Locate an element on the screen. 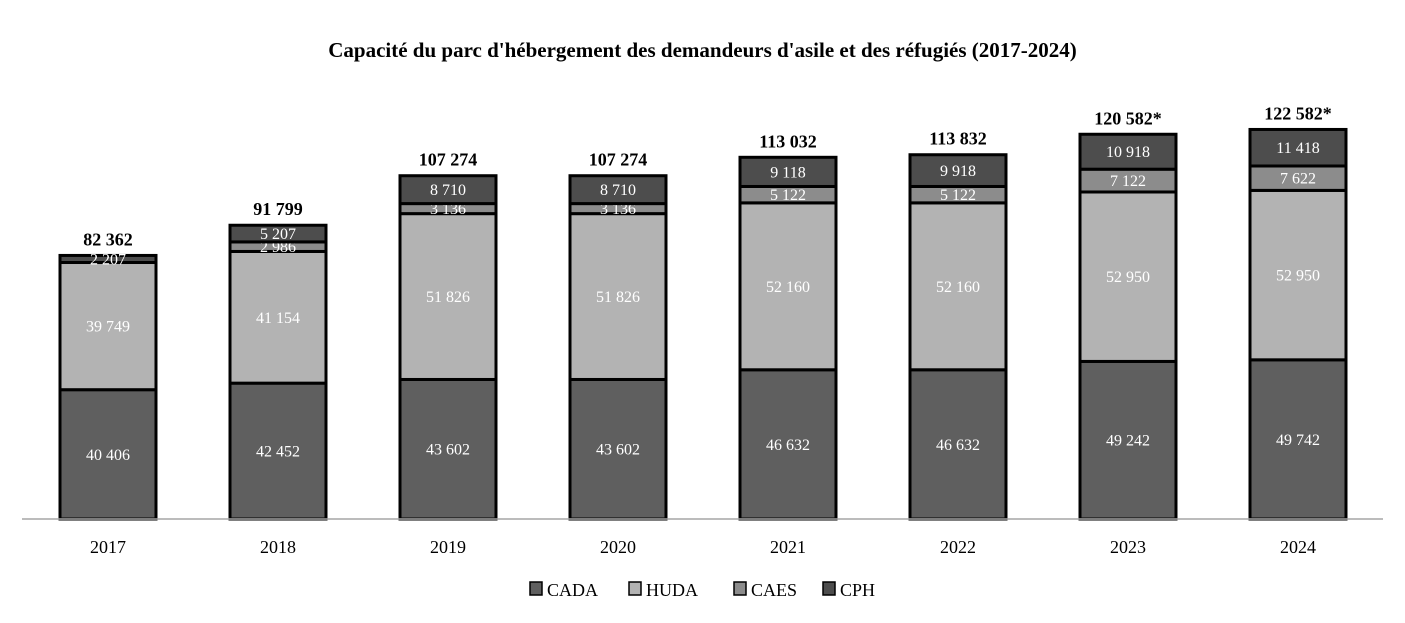 The height and width of the screenshot is (623, 1405). total-label-2021: 113 032 is located at coordinates (788, 141).